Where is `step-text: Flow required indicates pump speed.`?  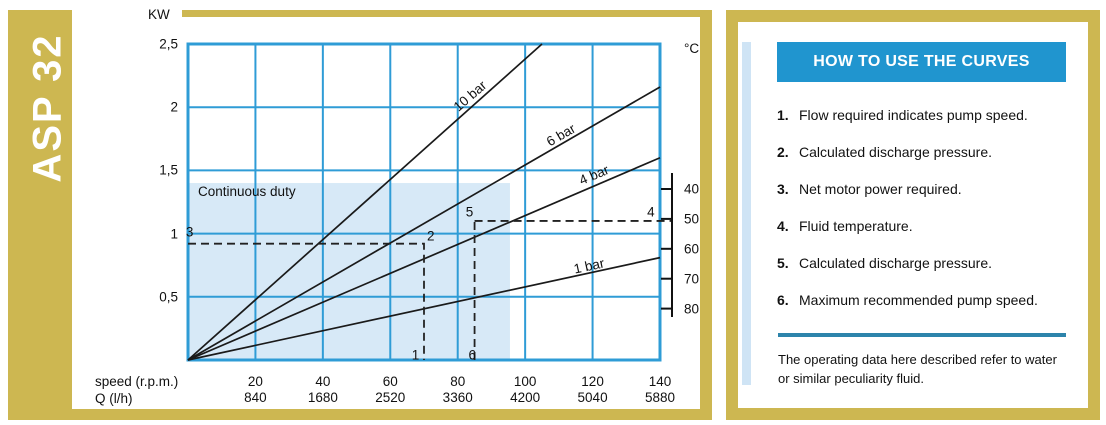
step-text: Flow required indicates pump speed. is located at coordinates (913, 115).